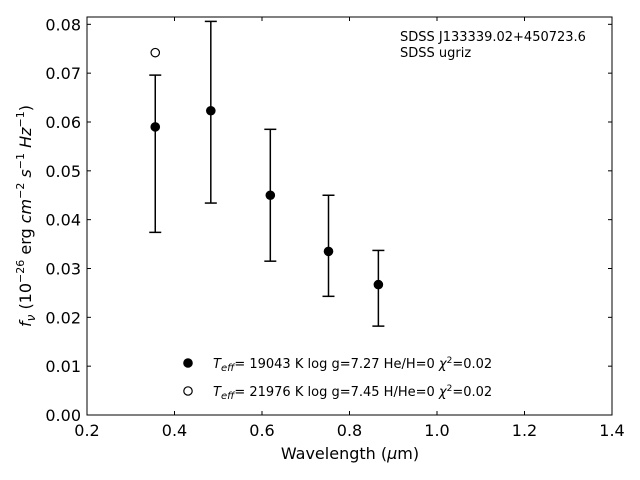 The height and width of the screenshot is (480, 640). Describe the element at coordinates (174, 430) in the screenshot. I see `x-tick-label: 0.4` at that location.